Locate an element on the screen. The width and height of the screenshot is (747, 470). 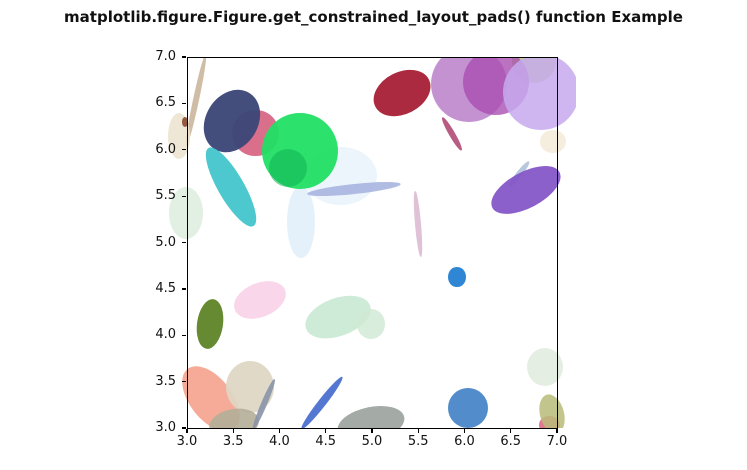
small-blue-dot is located at coordinates (457, 276).